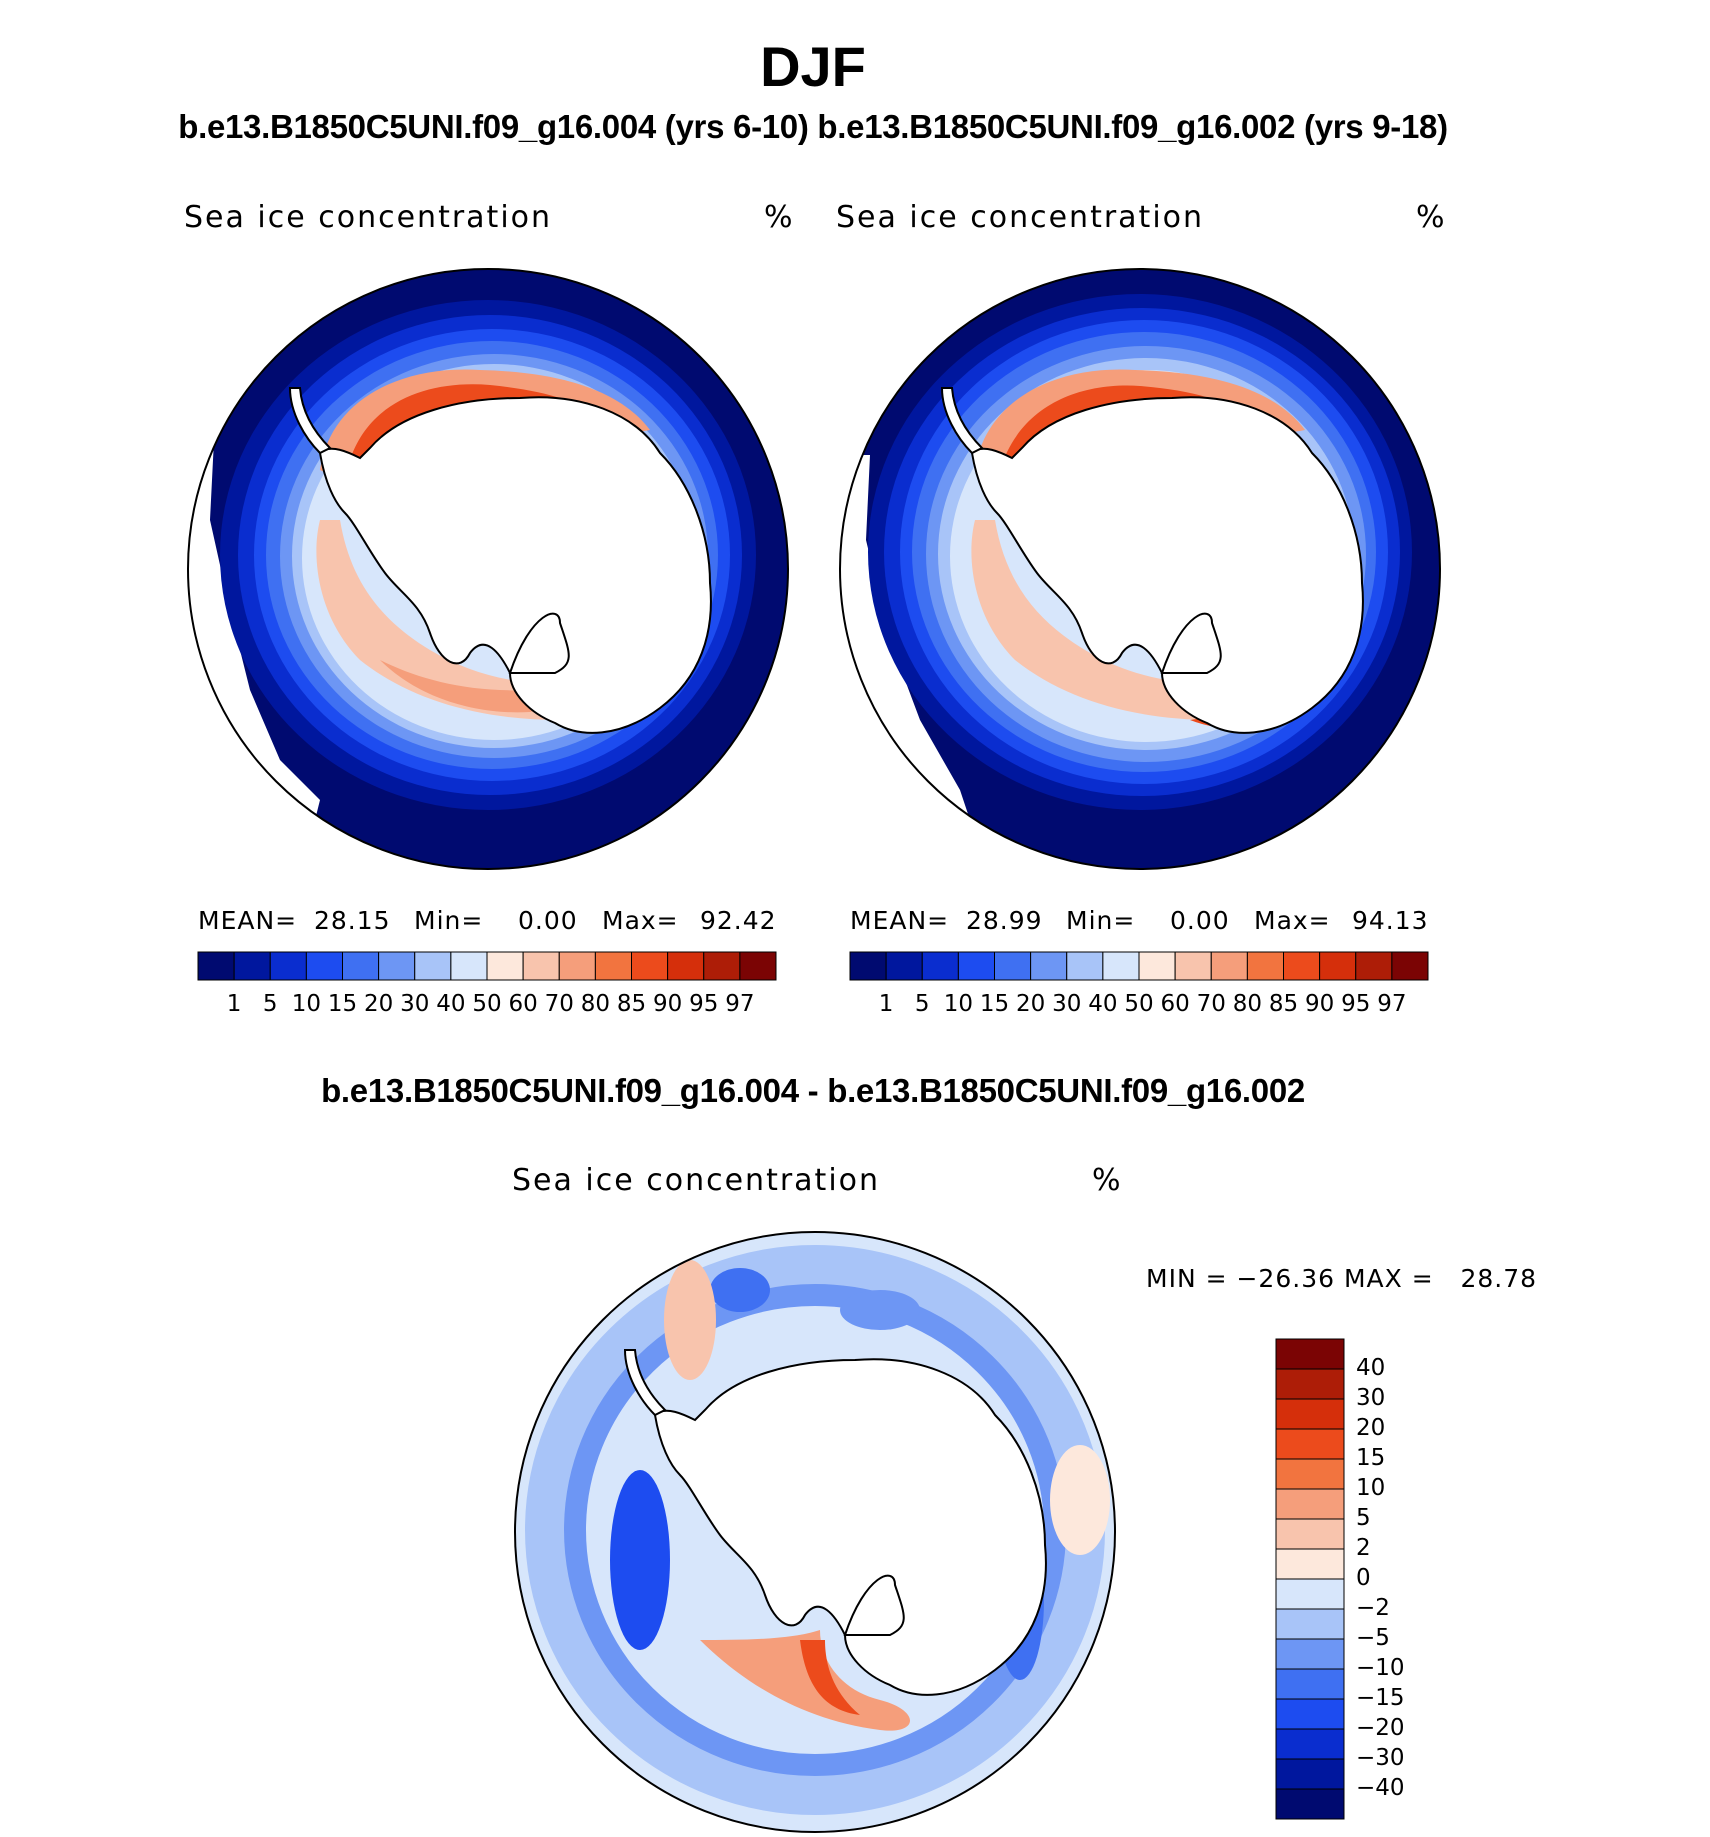 This screenshot has height=1837, width=1710. I want to click on panel-2-colorbar-tick-13: 95, so click(1356, 1004).